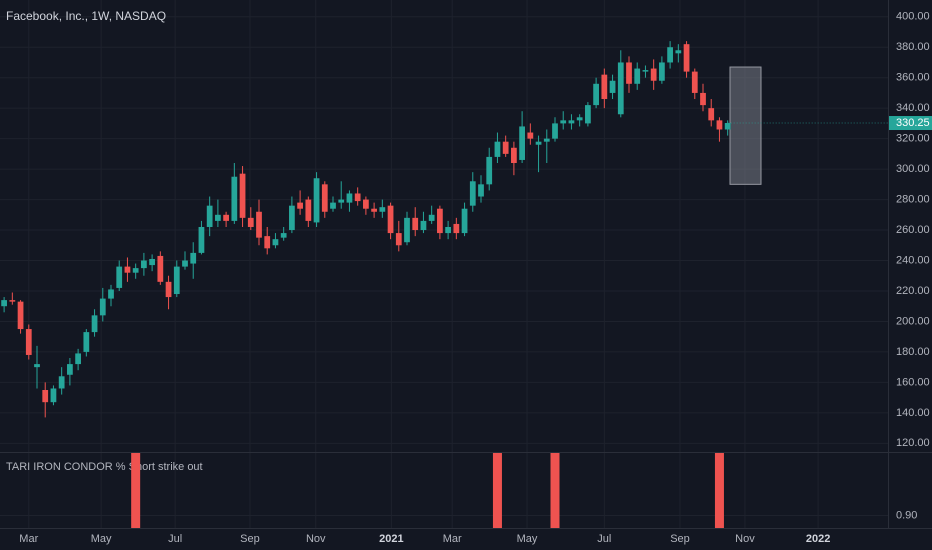  What do you see at coordinates (913, 17) in the screenshot?
I see `y-tick-label: 400.00` at bounding box center [913, 17].